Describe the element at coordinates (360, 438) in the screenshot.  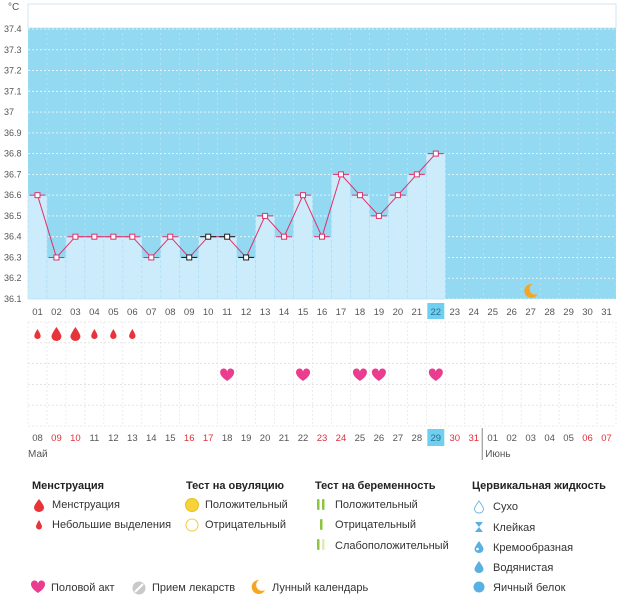
I see `calendar-date-label: 25` at that location.